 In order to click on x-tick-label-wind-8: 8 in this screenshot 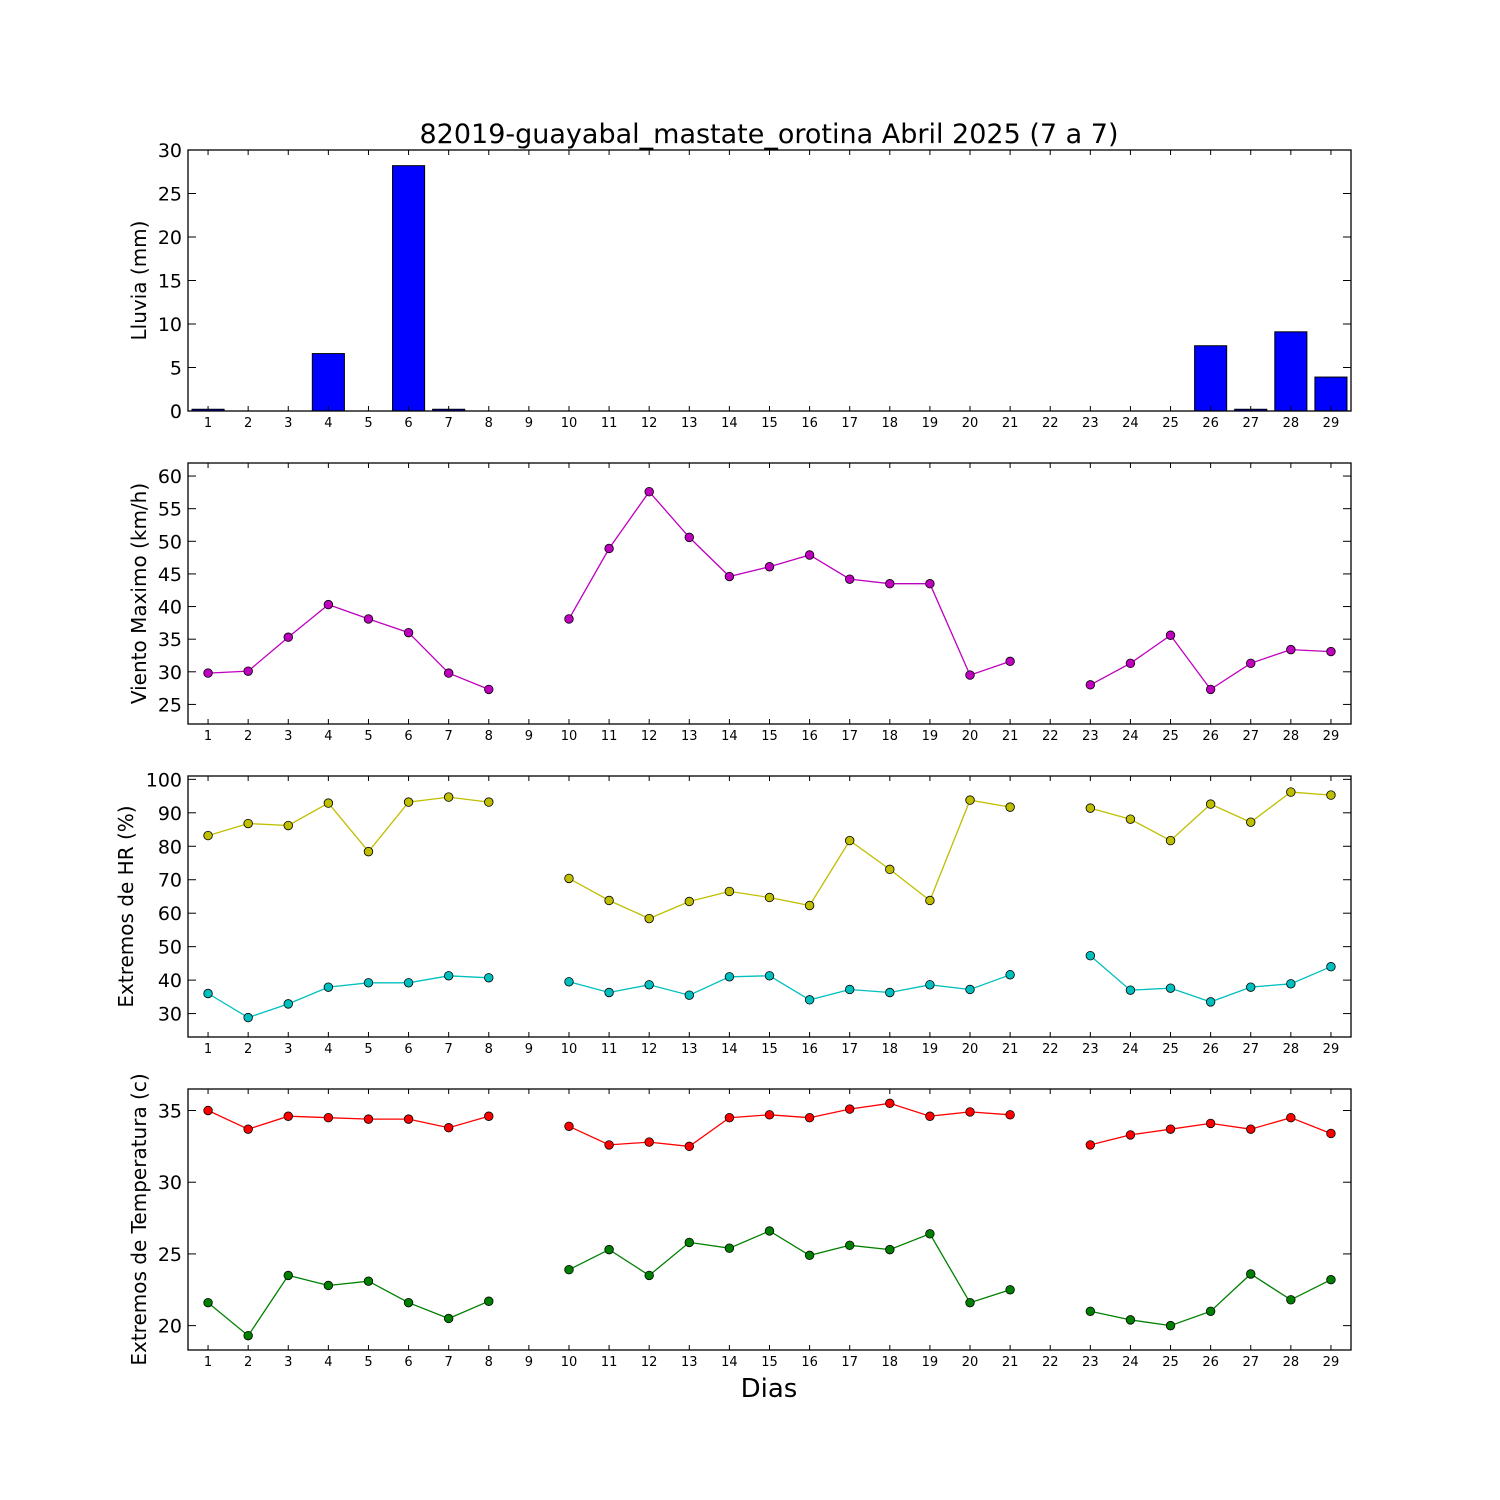, I will do `click(489, 736)`.